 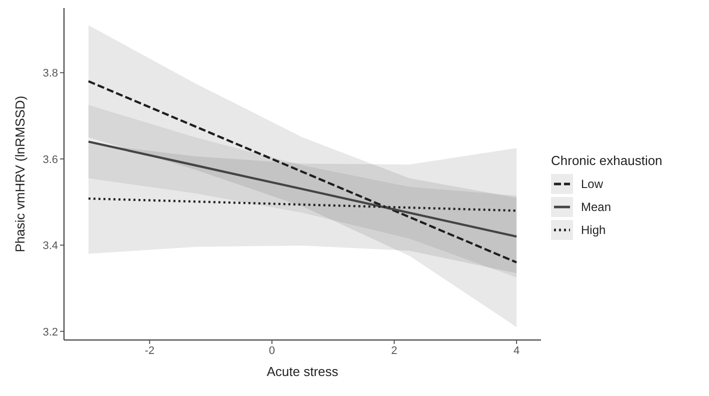 What do you see at coordinates (302, 371) in the screenshot?
I see `x-axis-title: Acute stress` at bounding box center [302, 371].